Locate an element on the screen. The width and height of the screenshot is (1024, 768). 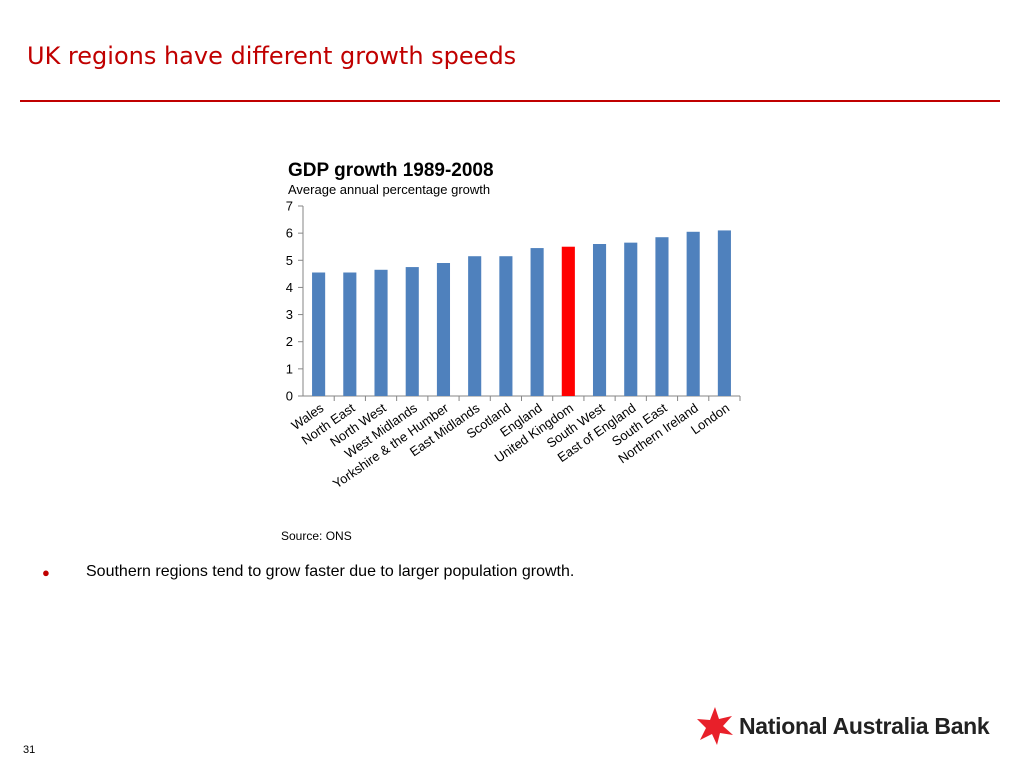
bar-yorkshire-the-humber is located at coordinates (443, 329).